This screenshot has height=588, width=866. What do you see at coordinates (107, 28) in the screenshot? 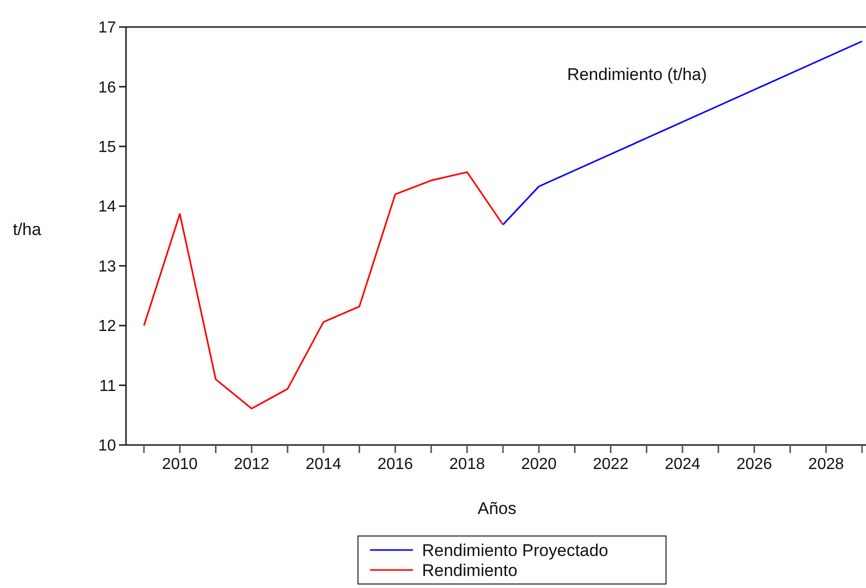
I see `y-tick-label: 17` at bounding box center [107, 28].